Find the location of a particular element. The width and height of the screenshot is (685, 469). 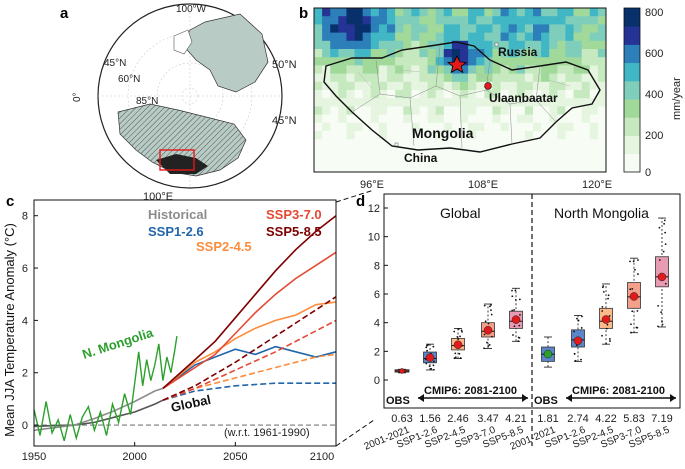

panel-c-label: c is located at coordinates (10, 201).